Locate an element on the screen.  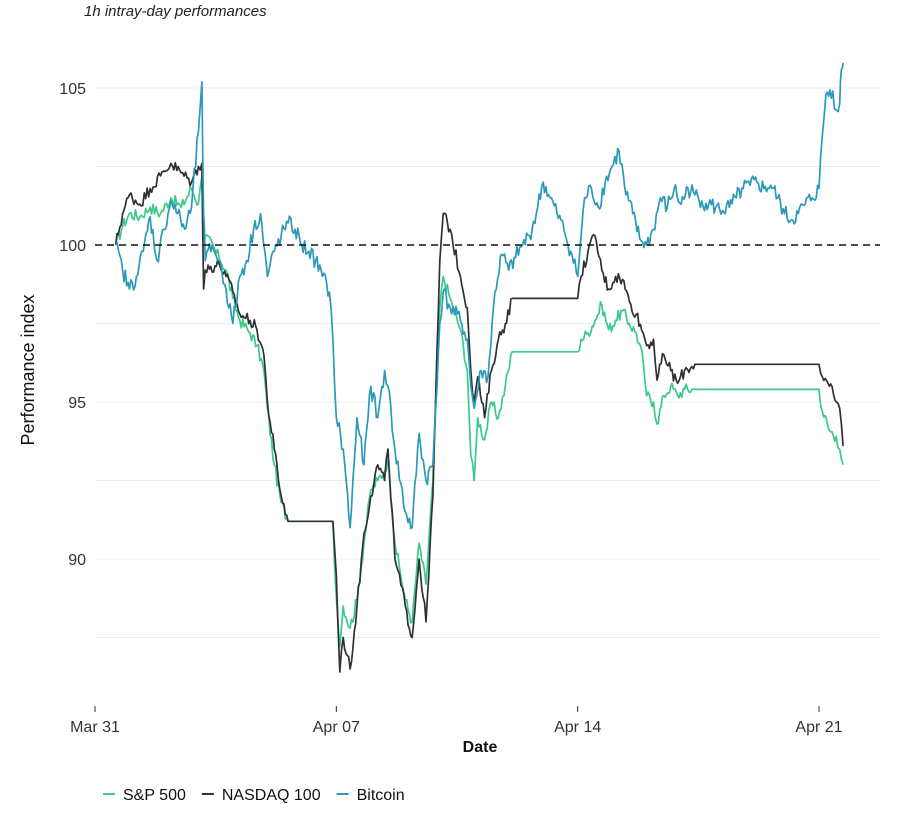
x-tick-label: Apr 07 is located at coordinates (336, 727).